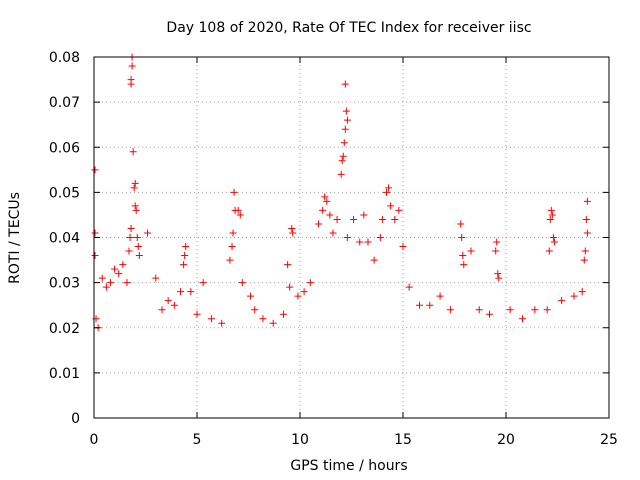 This screenshot has height=480, width=640. I want to click on y-tick-label-0: 0, so click(75, 419).